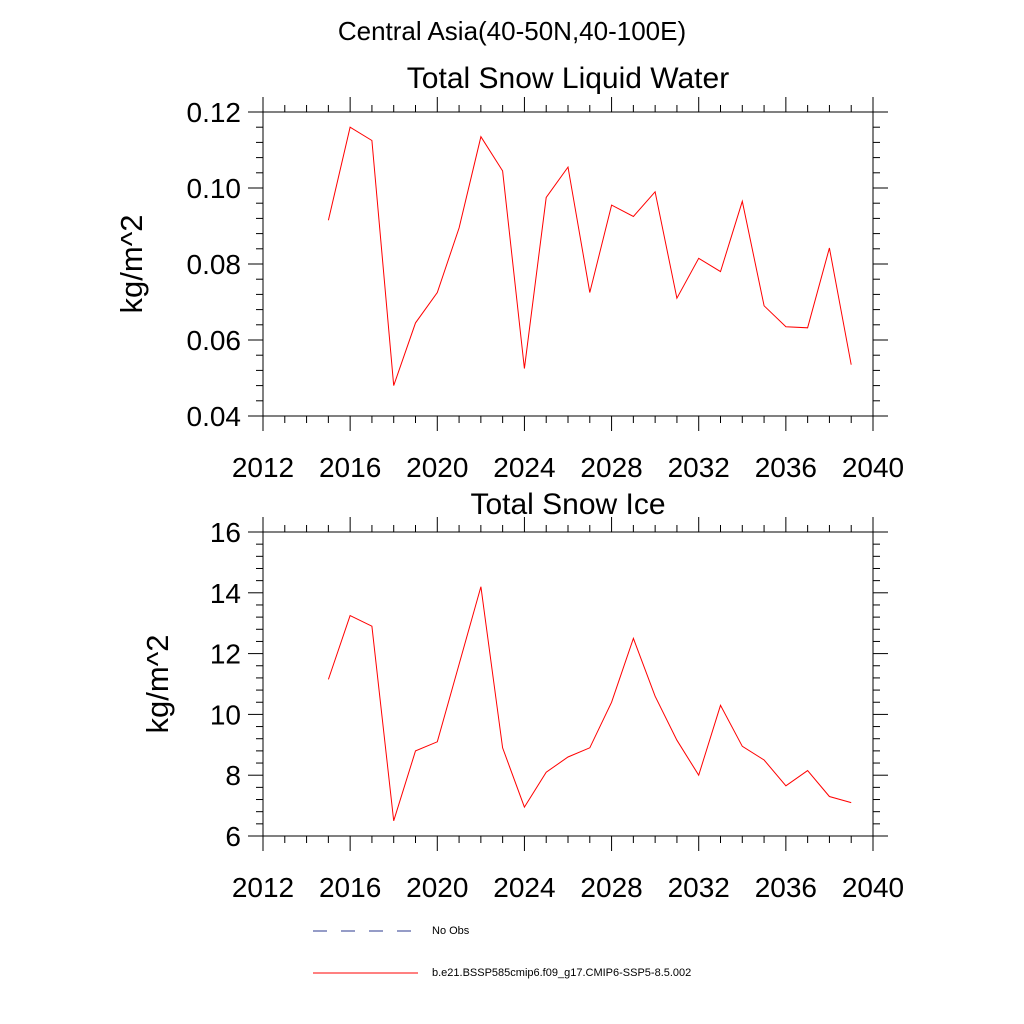  What do you see at coordinates (214, 264) in the screenshot?
I see `y-tick-label: 0.08` at bounding box center [214, 264].